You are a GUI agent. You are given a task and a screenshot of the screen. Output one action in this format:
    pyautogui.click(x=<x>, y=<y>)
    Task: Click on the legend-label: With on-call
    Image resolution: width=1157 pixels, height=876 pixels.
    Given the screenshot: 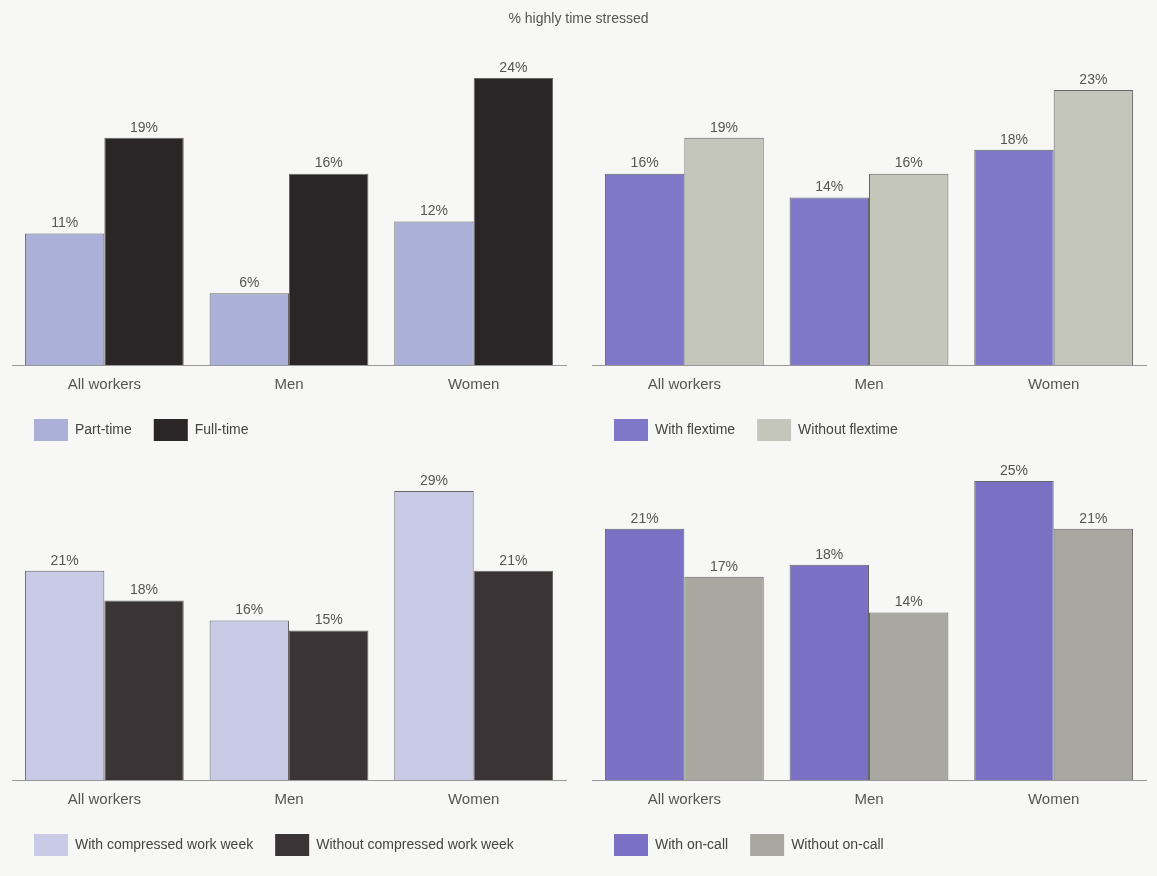 What is the action you would take?
    pyautogui.click(x=692, y=843)
    